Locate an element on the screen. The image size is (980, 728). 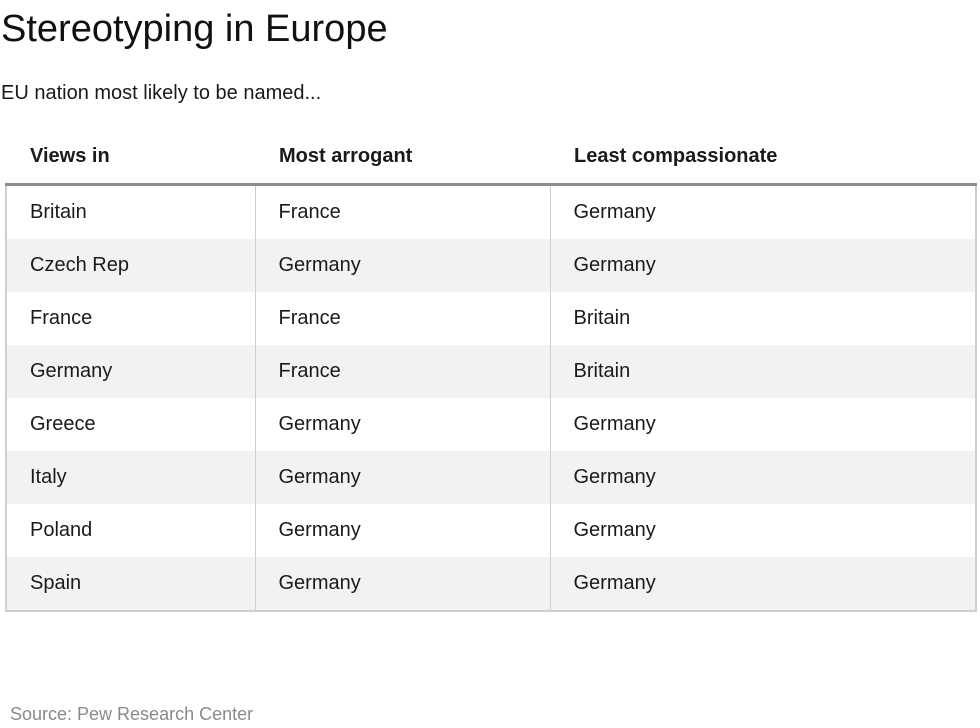
column-header-most-arrogant: Most arrogant is located at coordinates (402, 158).